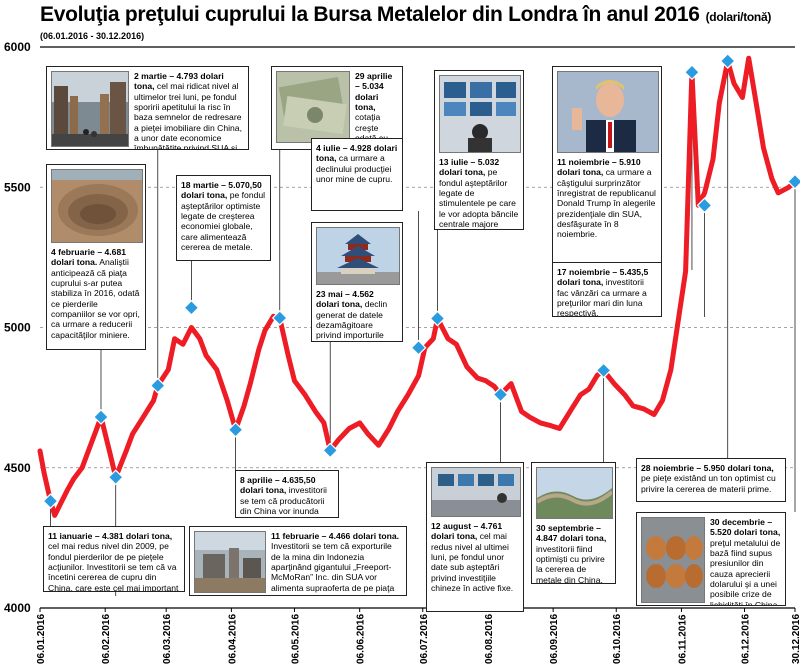 The image size is (800, 667). What do you see at coordinates (17, 47) in the screenshot?
I see `y-tick-label: 6000` at bounding box center [17, 47].